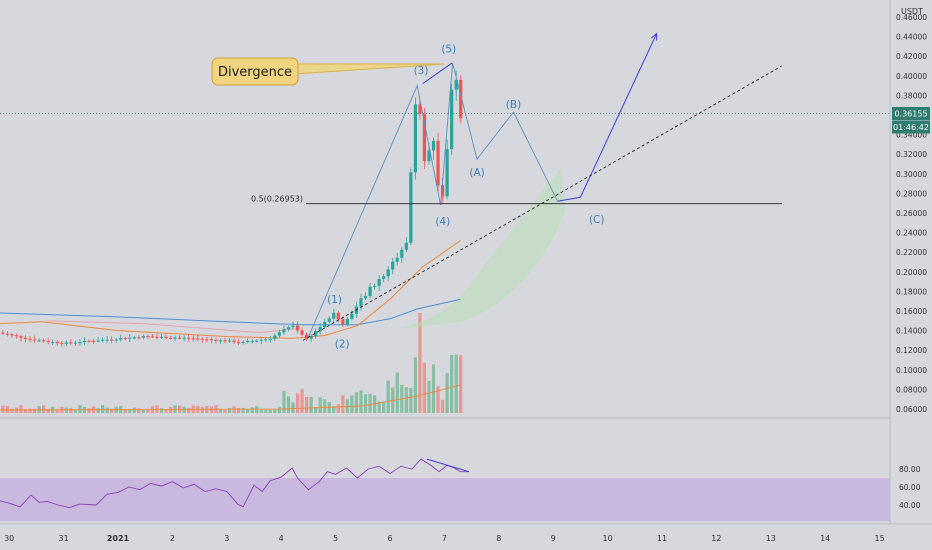 Image resolution: width=932 pixels, height=550 pixels. I want to click on price-tick-label: 0.12000, so click(911, 350).